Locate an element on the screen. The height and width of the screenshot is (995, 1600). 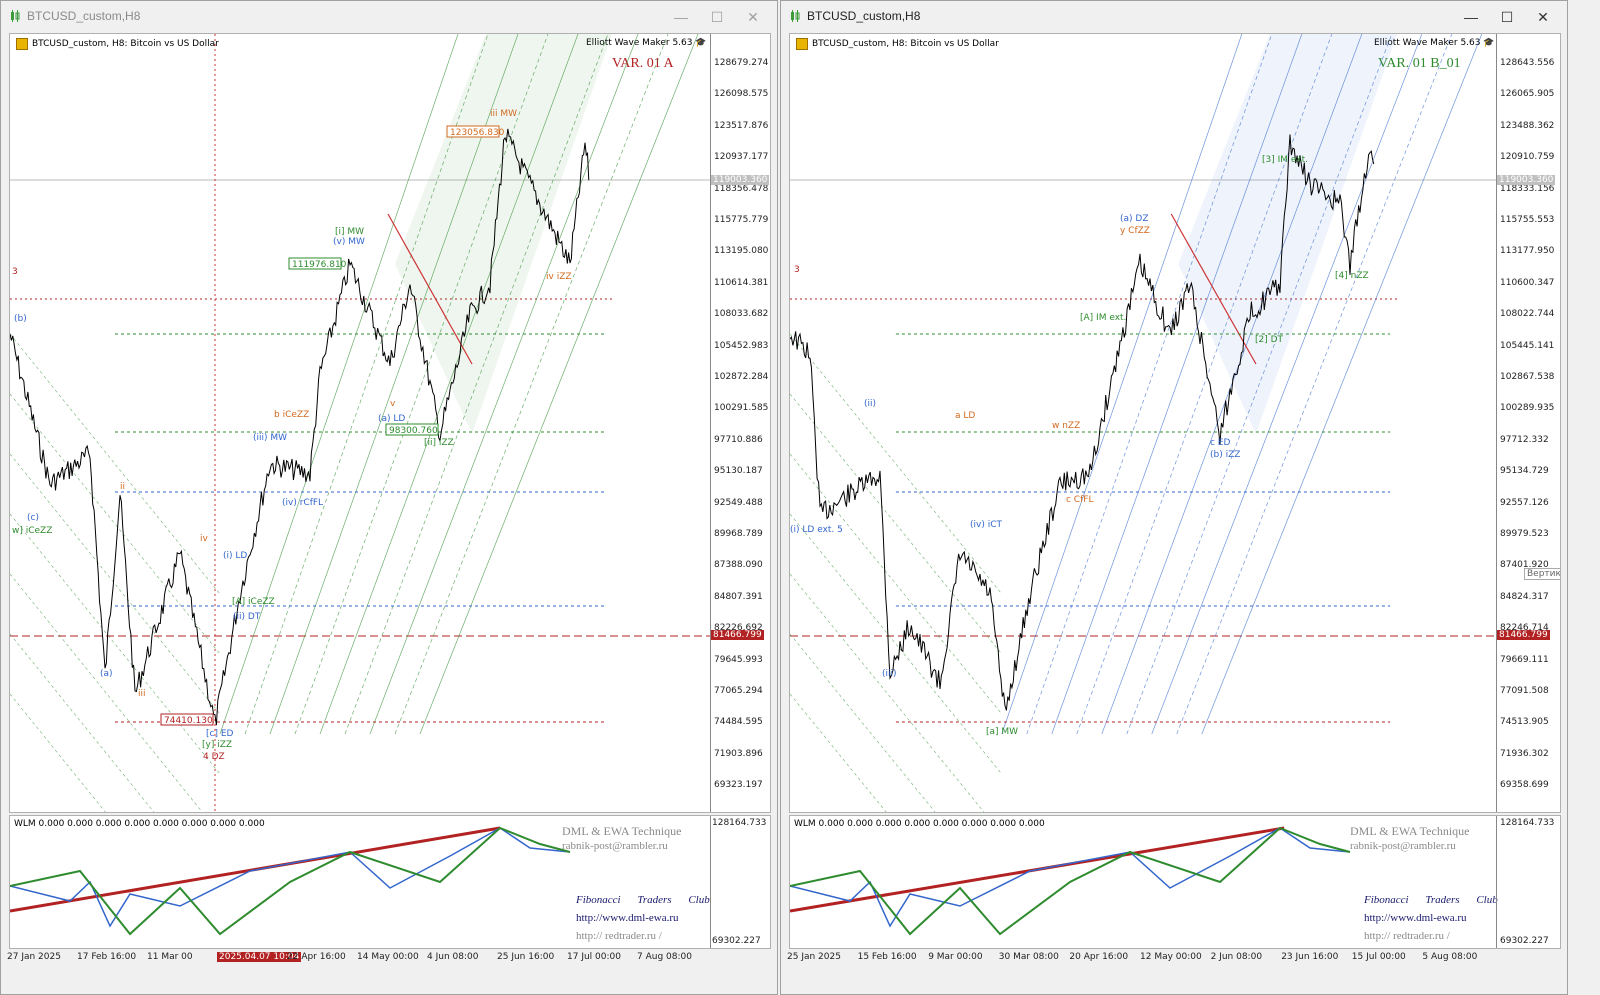
price-tick: 92557.126 is located at coordinates (1524, 502).